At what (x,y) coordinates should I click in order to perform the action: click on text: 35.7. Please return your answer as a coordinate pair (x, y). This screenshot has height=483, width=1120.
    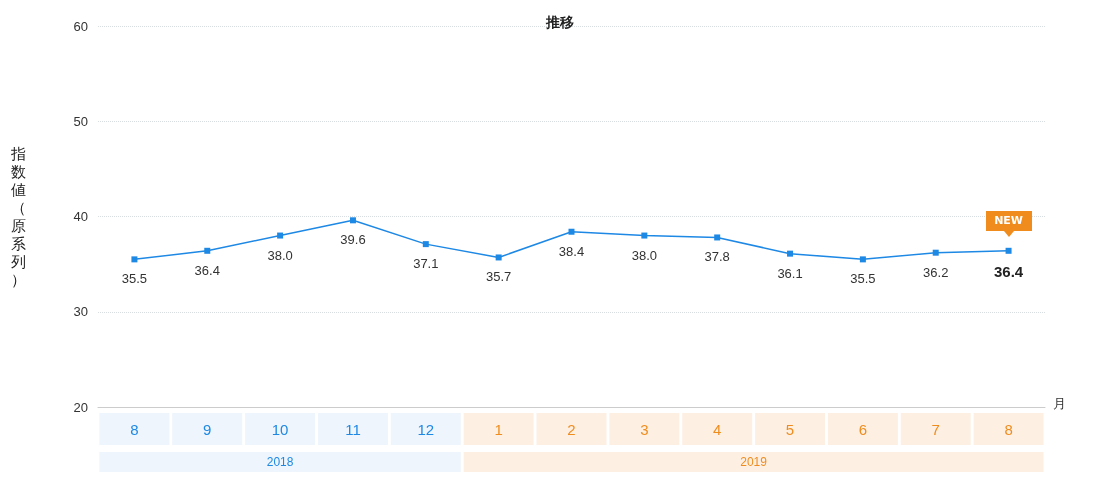
    Looking at the image, I should click on (499, 277).